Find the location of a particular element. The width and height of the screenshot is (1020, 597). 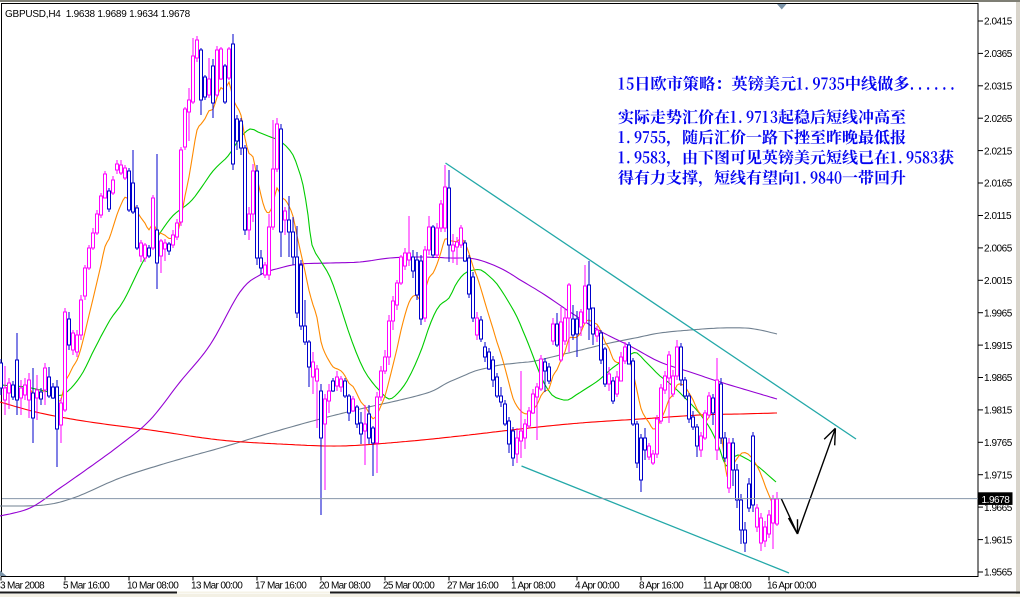

svg-text: 4 Apr 00:00 is located at coordinates (597, 586).